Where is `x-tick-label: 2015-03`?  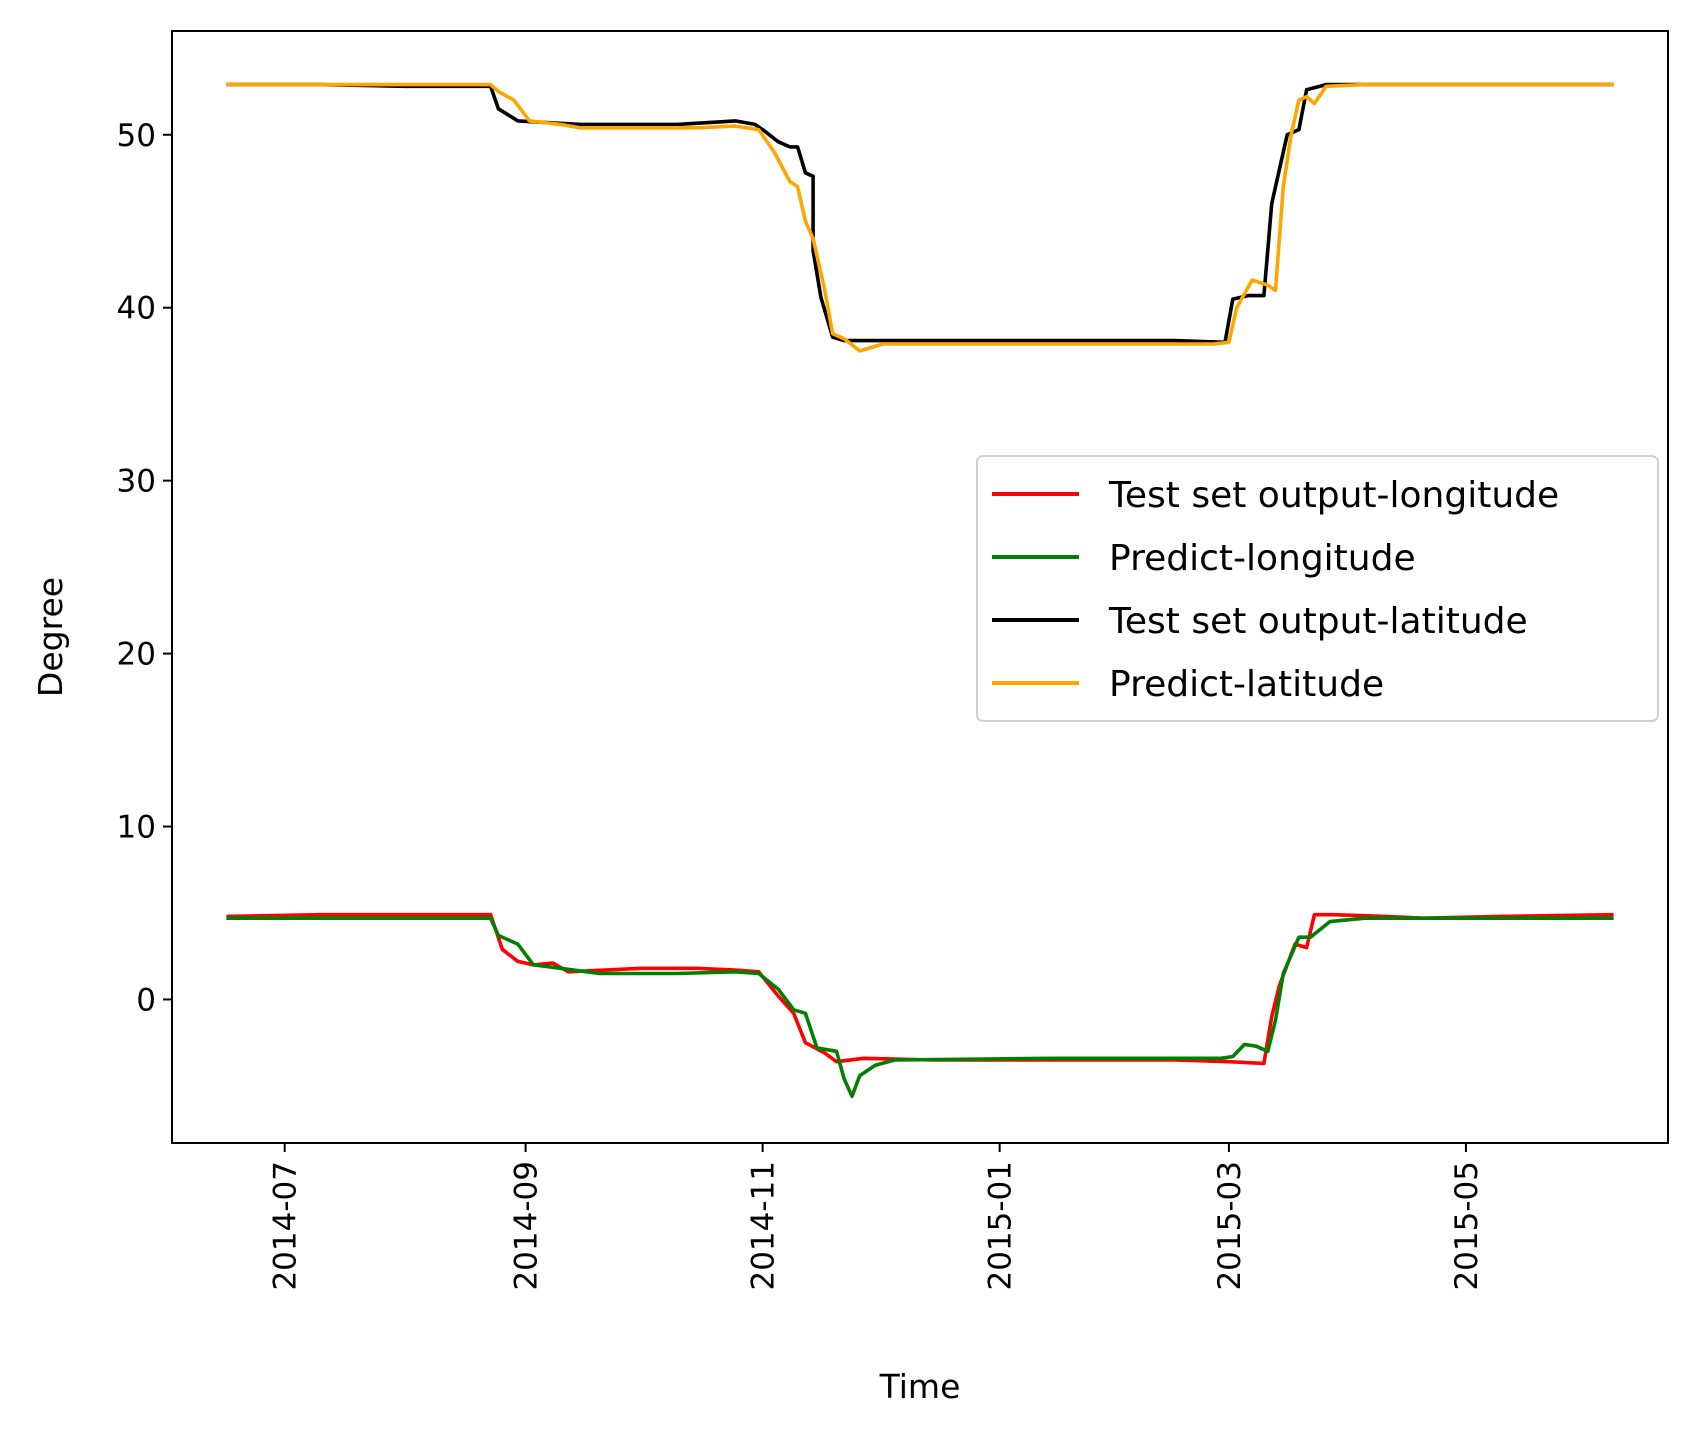
x-tick-label: 2015-03 is located at coordinates (1230, 1226).